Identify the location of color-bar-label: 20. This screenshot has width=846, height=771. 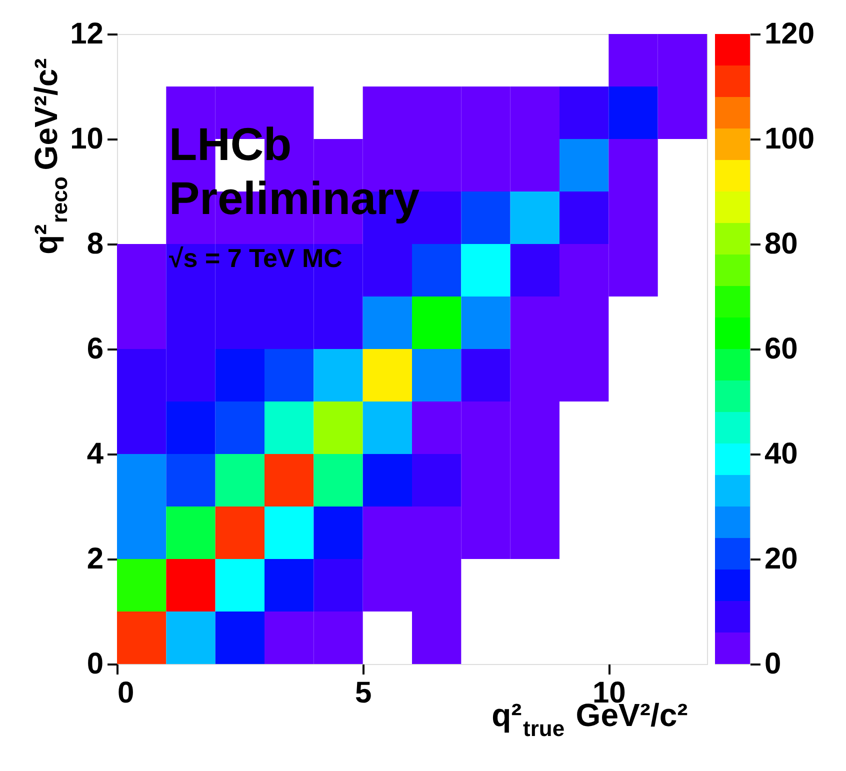
(781, 559).